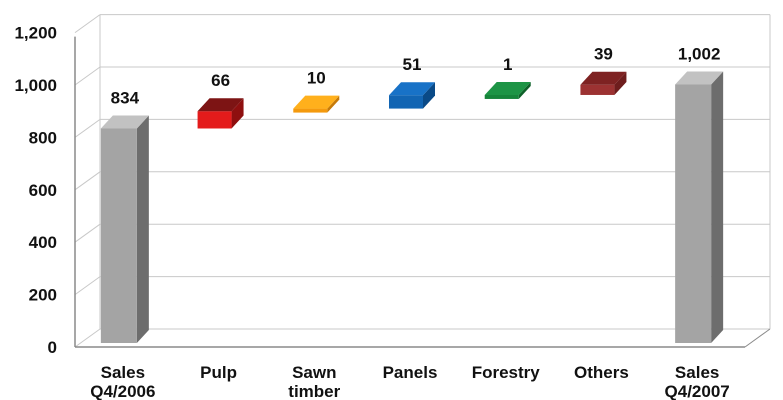 The width and height of the screenshot is (783, 400). I want to click on category-label-line: Pulp, so click(218, 372).